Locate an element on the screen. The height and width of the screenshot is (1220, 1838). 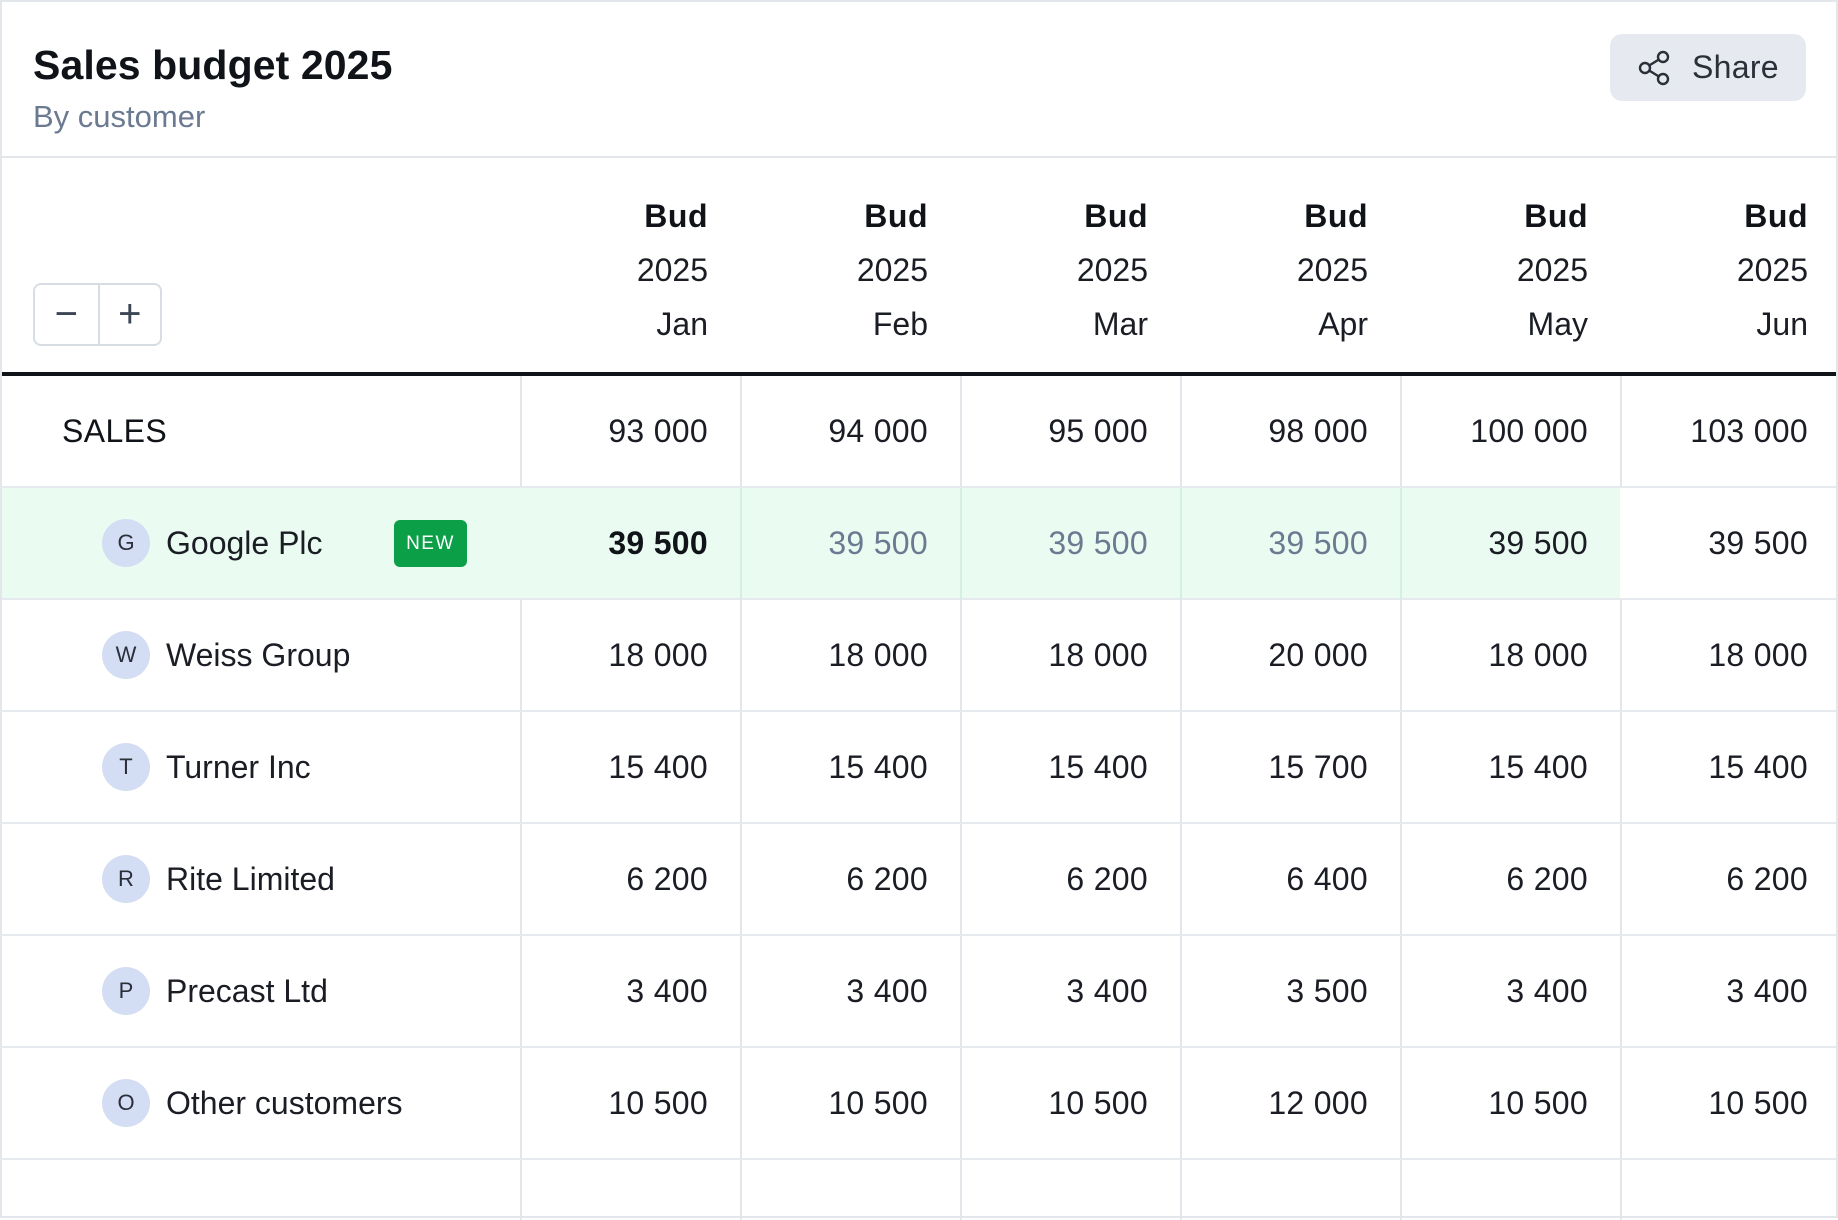
customer-label-cell: G Google Plc is located at coordinates (261, 543).